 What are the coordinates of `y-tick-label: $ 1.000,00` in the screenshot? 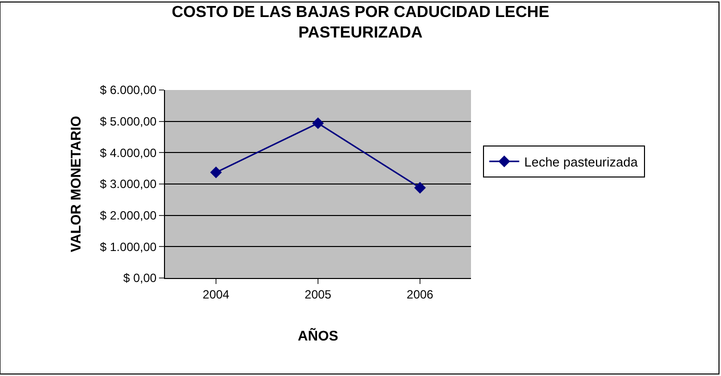 It's located at (128, 247).